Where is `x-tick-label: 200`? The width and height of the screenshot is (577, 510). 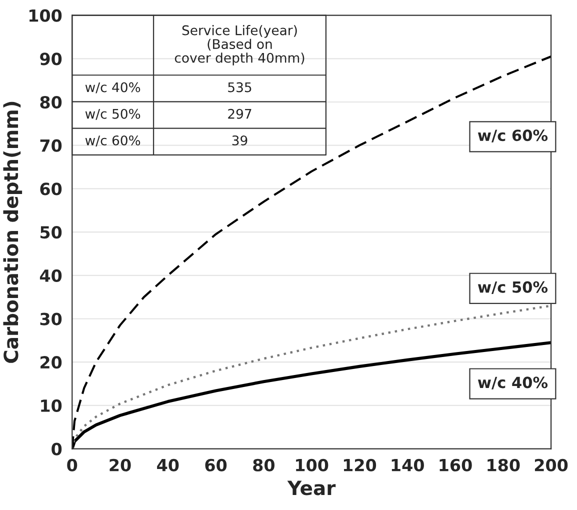
x-tick-label: 200 is located at coordinates (551, 465).